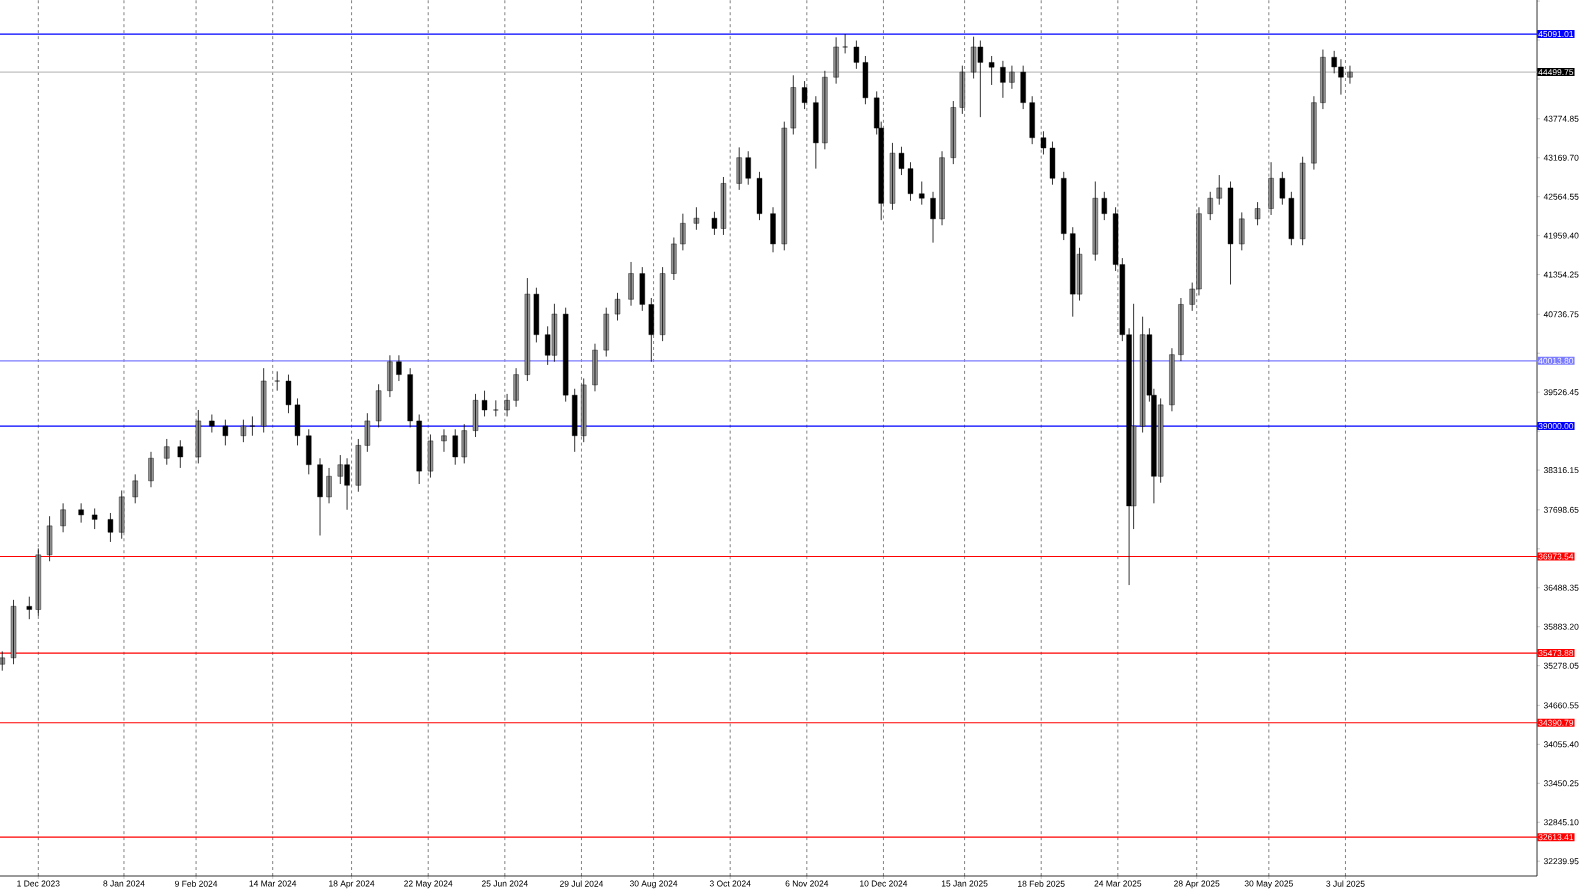  What do you see at coordinates (1556, 72) in the screenshot?
I see `ref-line-label: 44499.75` at bounding box center [1556, 72].